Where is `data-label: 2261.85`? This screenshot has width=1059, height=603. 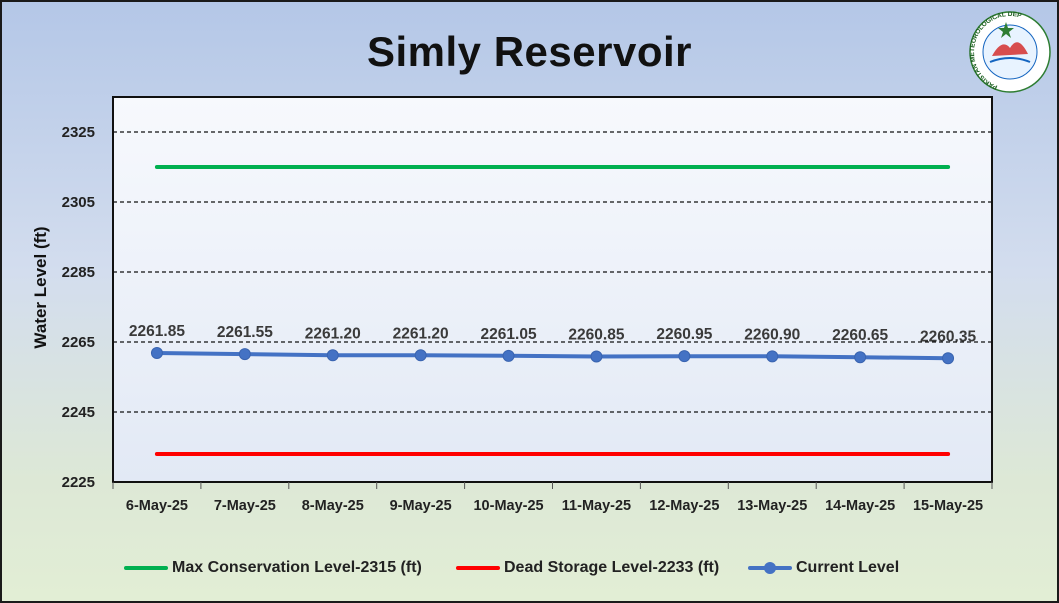 data-label: 2261.85 is located at coordinates (157, 331).